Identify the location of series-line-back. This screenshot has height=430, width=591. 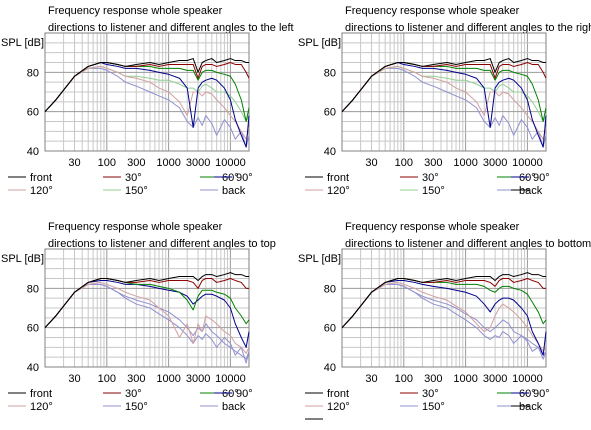
(444, 107).